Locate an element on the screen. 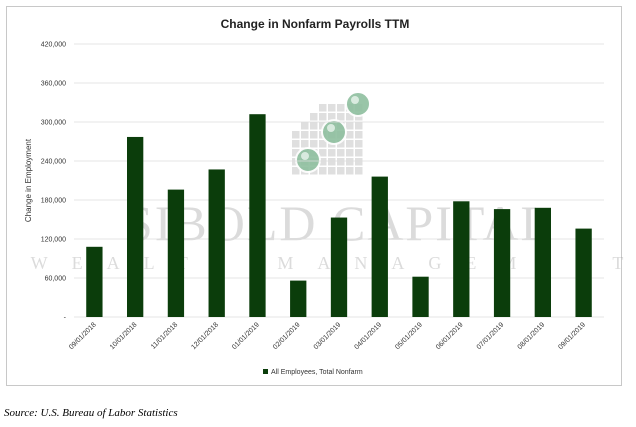  y-tick-label: 420,000 is located at coordinates (53, 45).